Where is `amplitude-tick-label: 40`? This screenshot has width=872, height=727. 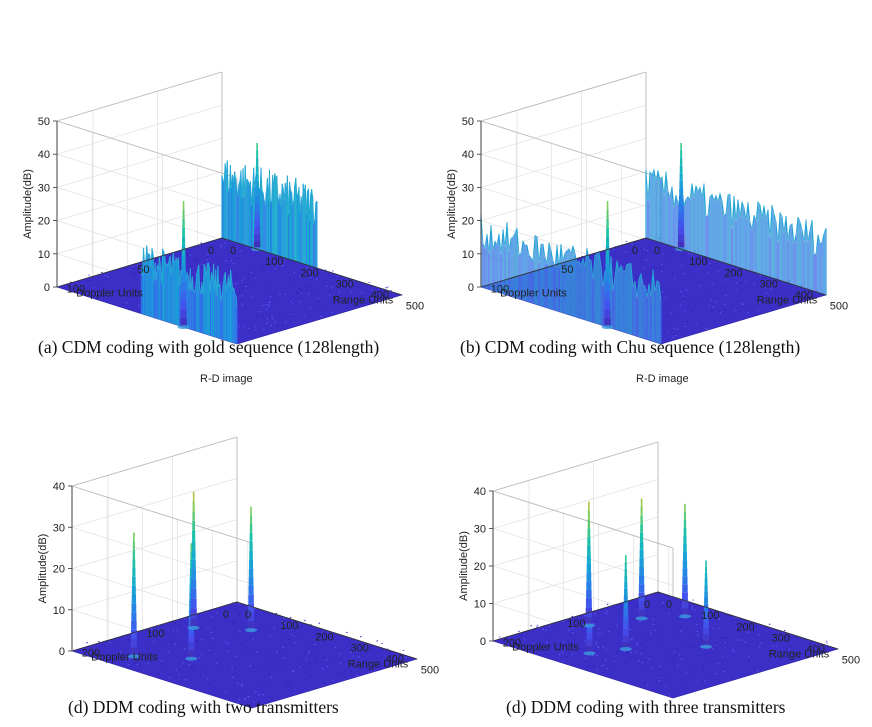 amplitude-tick-label: 40 is located at coordinates (44, 155).